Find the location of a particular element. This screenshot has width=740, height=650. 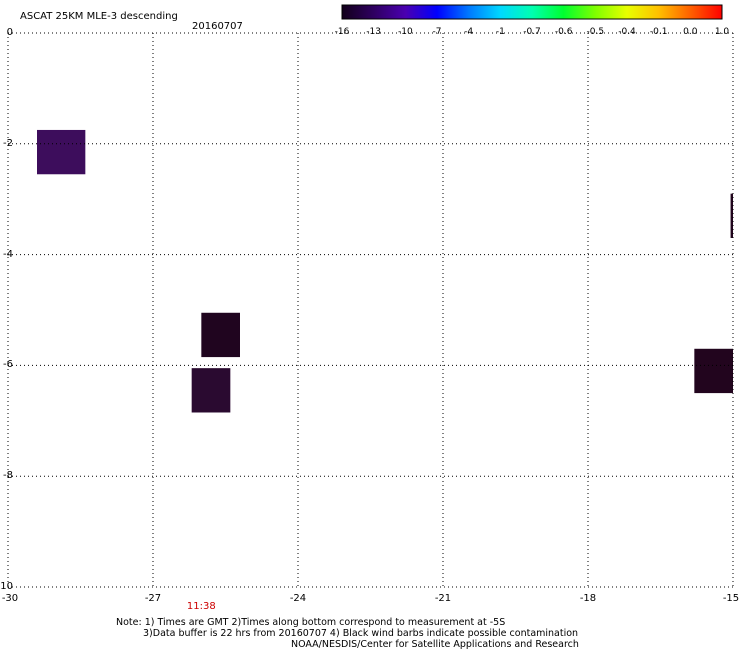

longitude-tick-label: -24 is located at coordinates (298, 598).